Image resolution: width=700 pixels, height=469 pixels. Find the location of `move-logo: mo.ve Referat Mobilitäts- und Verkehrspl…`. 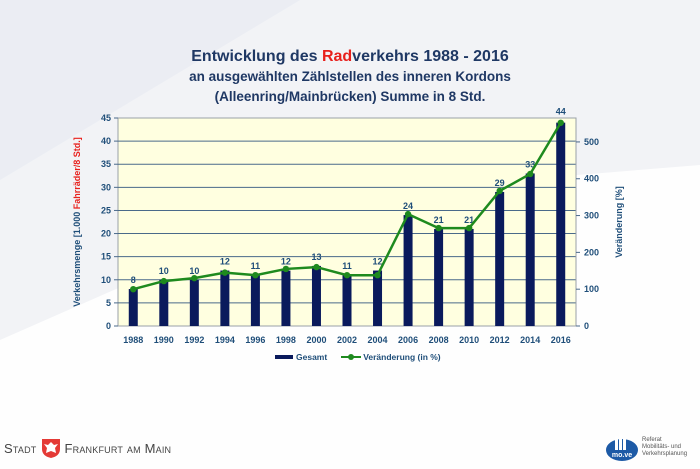

move-logo: mo.ve Referat Mobilitäts- und Verkehrspl… is located at coordinates (646, 447).